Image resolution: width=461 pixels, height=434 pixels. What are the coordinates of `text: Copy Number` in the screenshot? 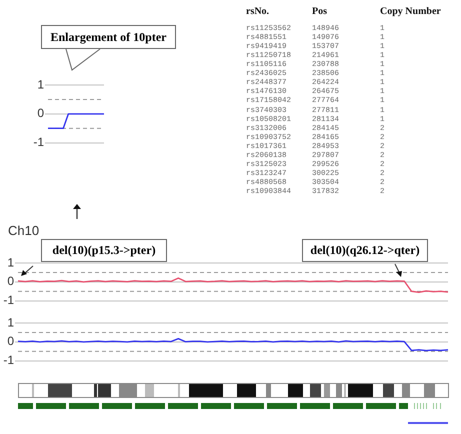 It's located at (410, 11).